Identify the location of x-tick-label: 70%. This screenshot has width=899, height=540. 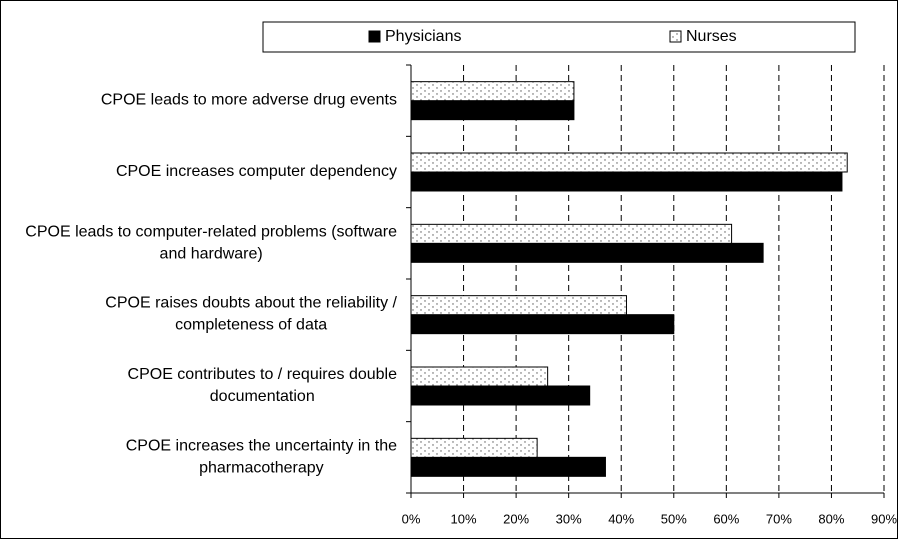
(779, 518).